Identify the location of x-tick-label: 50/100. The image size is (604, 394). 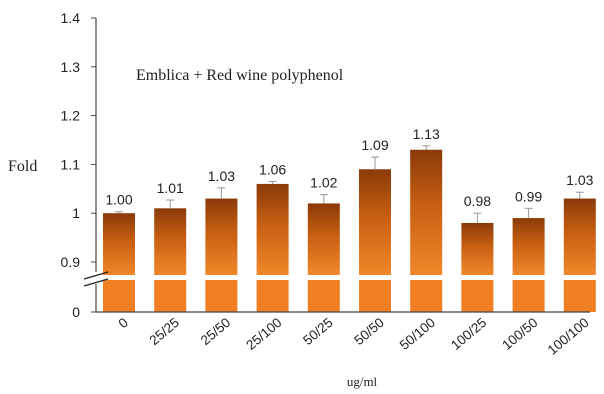
(417, 334).